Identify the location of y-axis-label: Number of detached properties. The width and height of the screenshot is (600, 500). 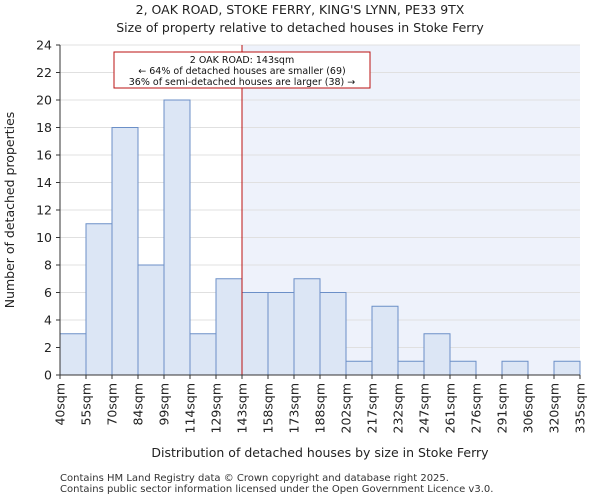
(9, 210).